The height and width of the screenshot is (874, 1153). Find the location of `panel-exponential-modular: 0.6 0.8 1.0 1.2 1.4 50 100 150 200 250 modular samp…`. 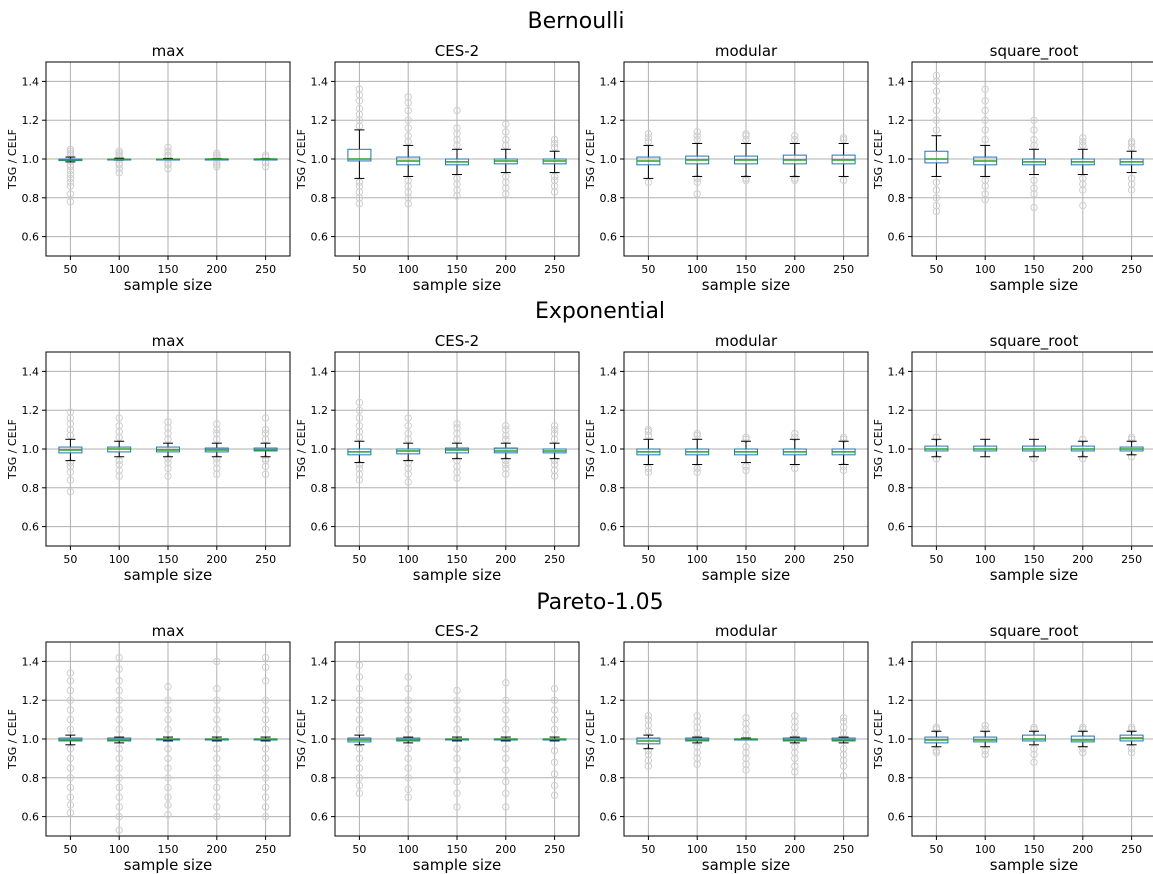

panel-exponential-modular: 0.6 0.8 1.0 1.2 1.4 50 100 150 200 250 modular samp… is located at coordinates (726, 458).